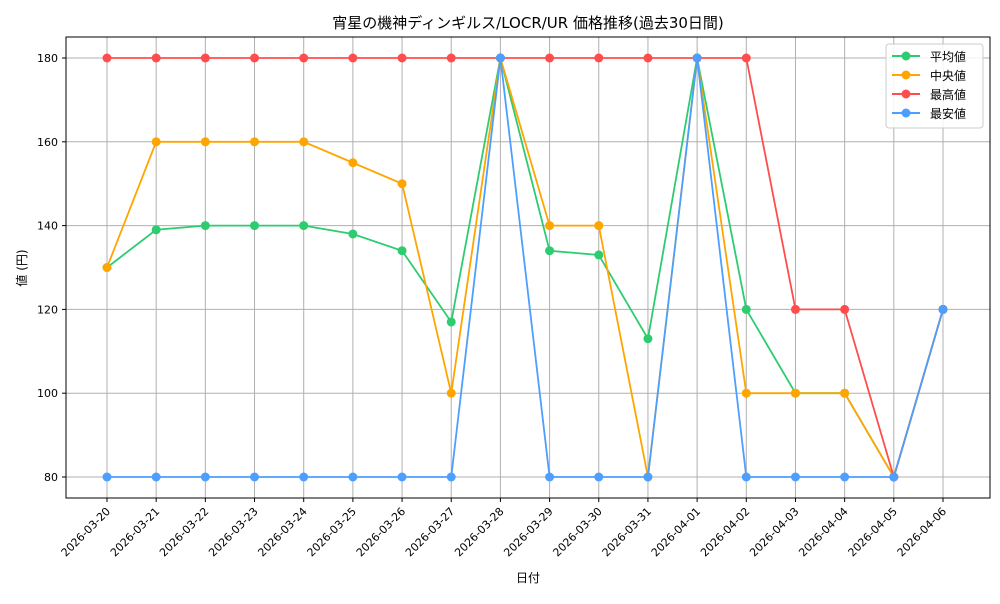  I want to click on legend-label: 最安値, so click(948, 113).